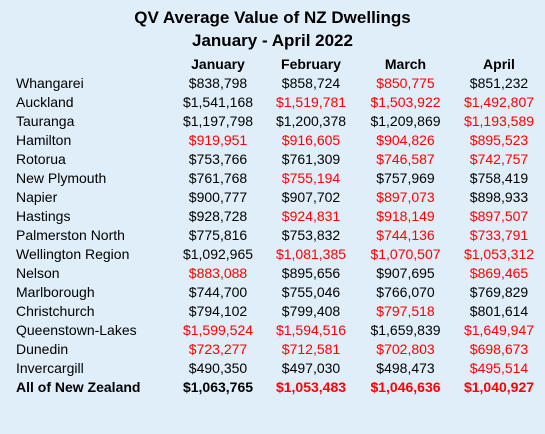 Image resolution: width=545 pixels, height=434 pixels. What do you see at coordinates (405, 121) in the screenshot?
I see `value-cell-march: $1,209,869` at bounding box center [405, 121].